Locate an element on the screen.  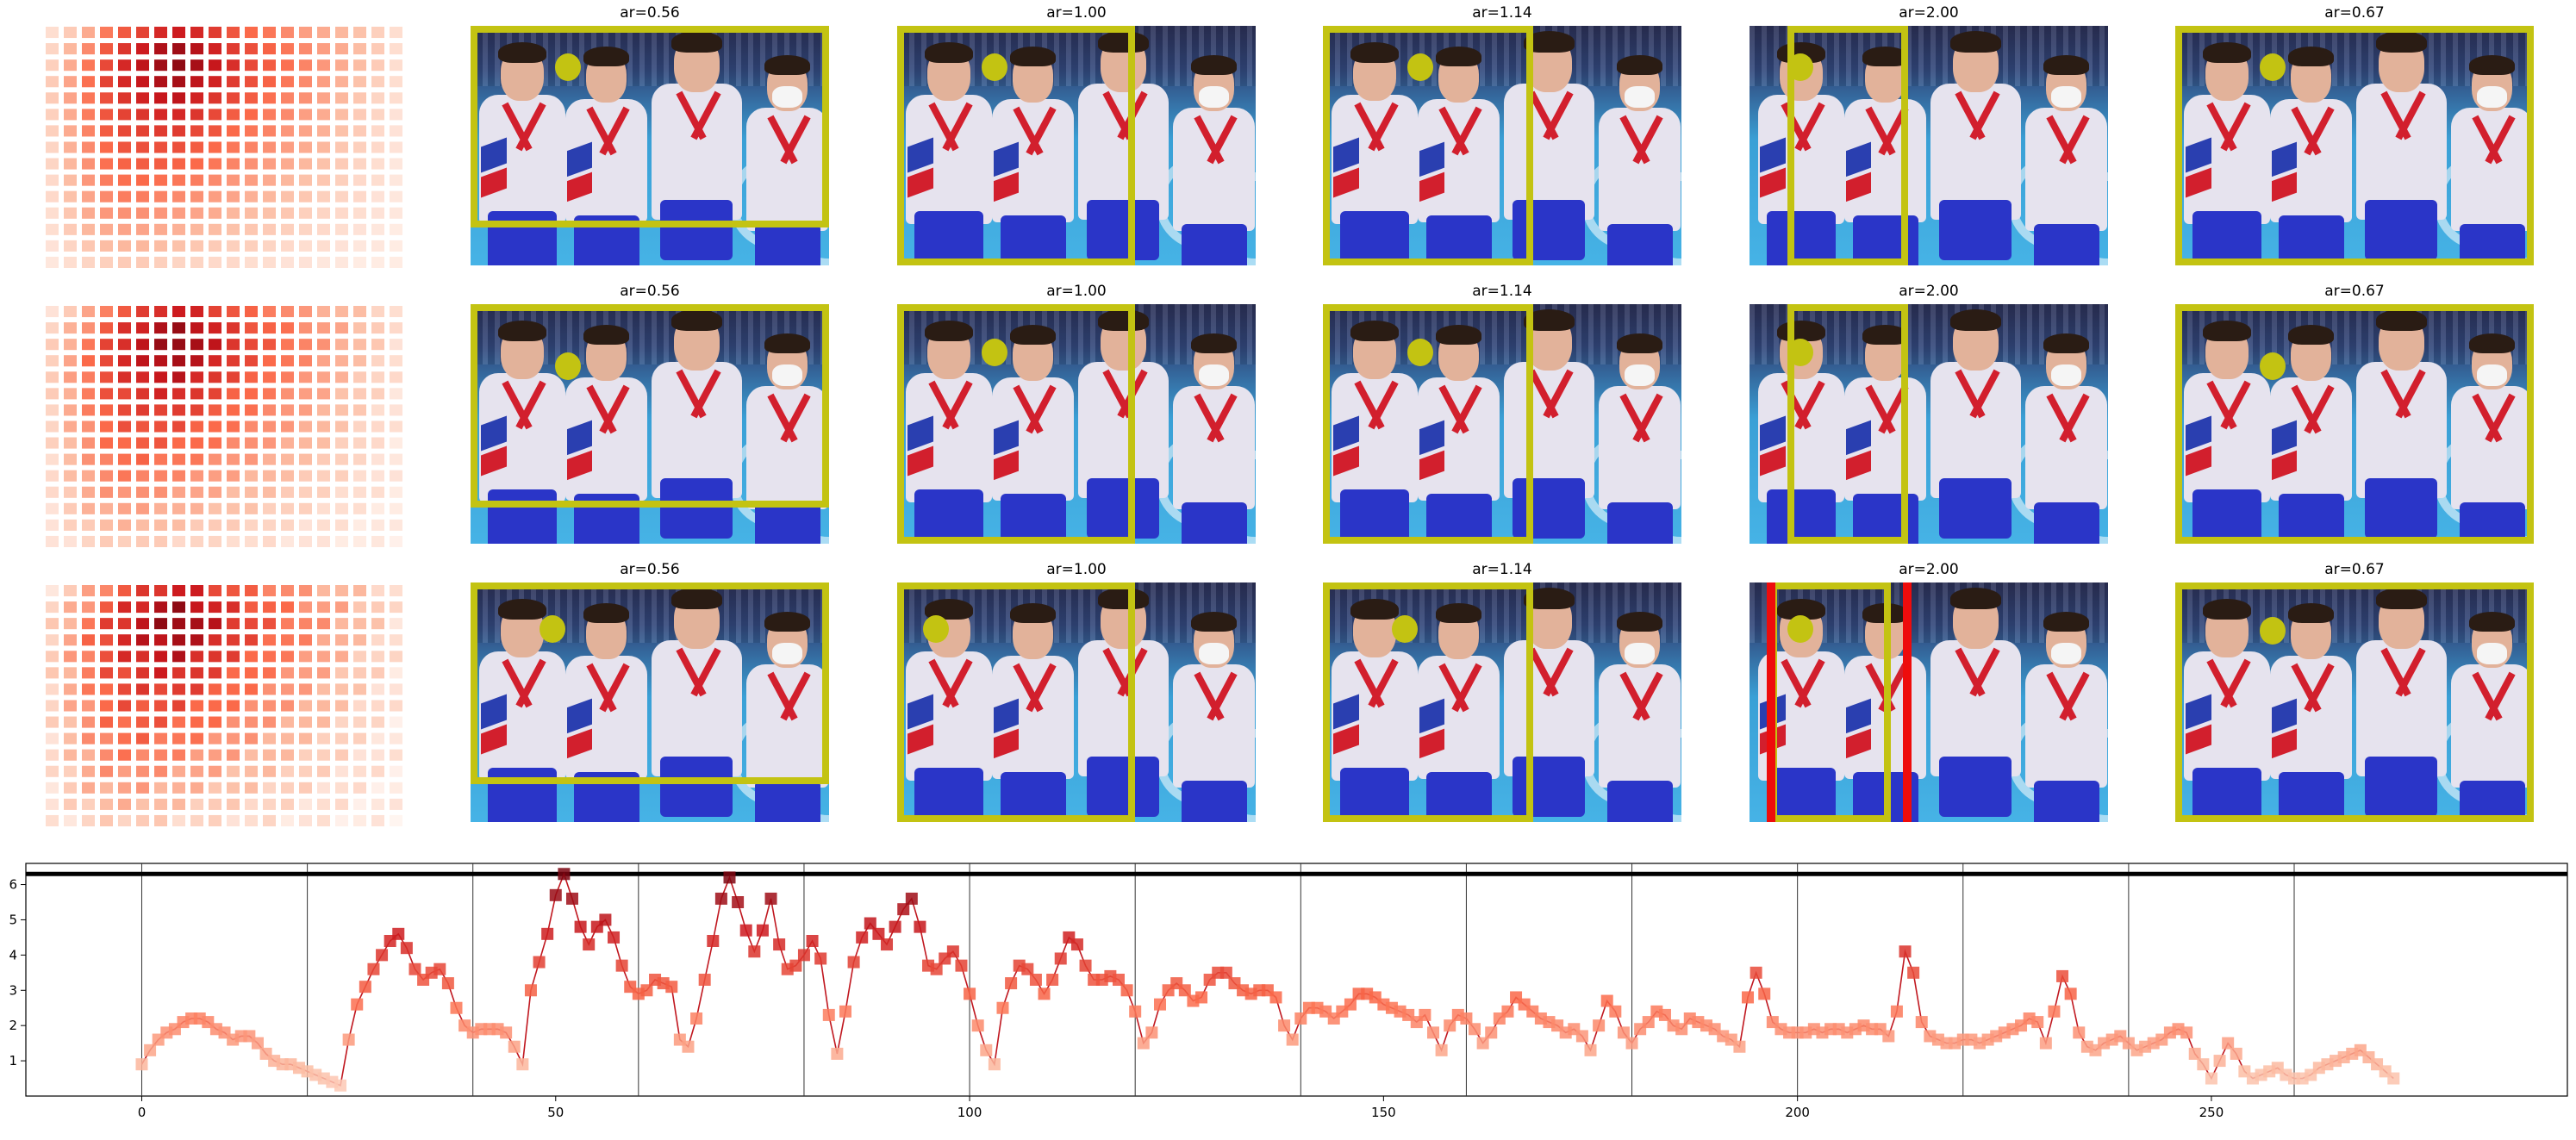
panel-title: ar=0.56 is located at coordinates (650, 13).